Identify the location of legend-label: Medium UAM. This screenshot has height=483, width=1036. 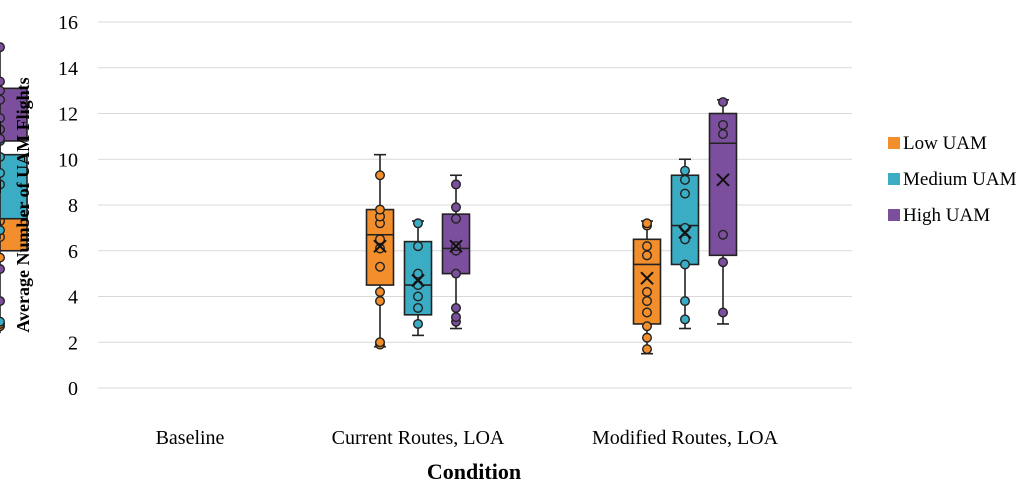
(960, 179).